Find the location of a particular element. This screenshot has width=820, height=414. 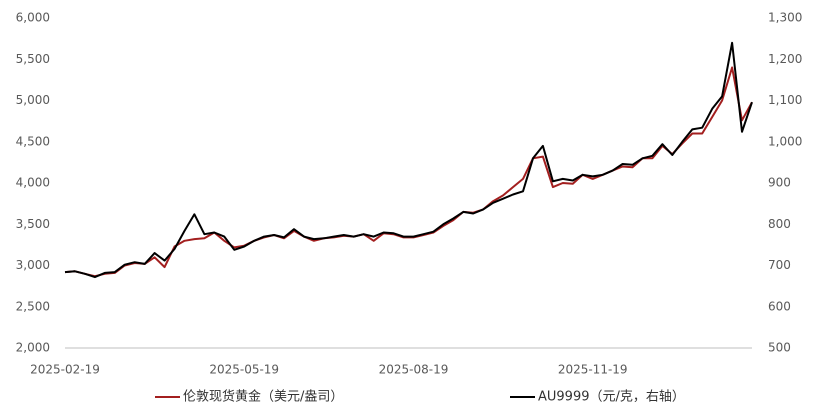

y2-tick-label: 1,100 is located at coordinates (785, 100).